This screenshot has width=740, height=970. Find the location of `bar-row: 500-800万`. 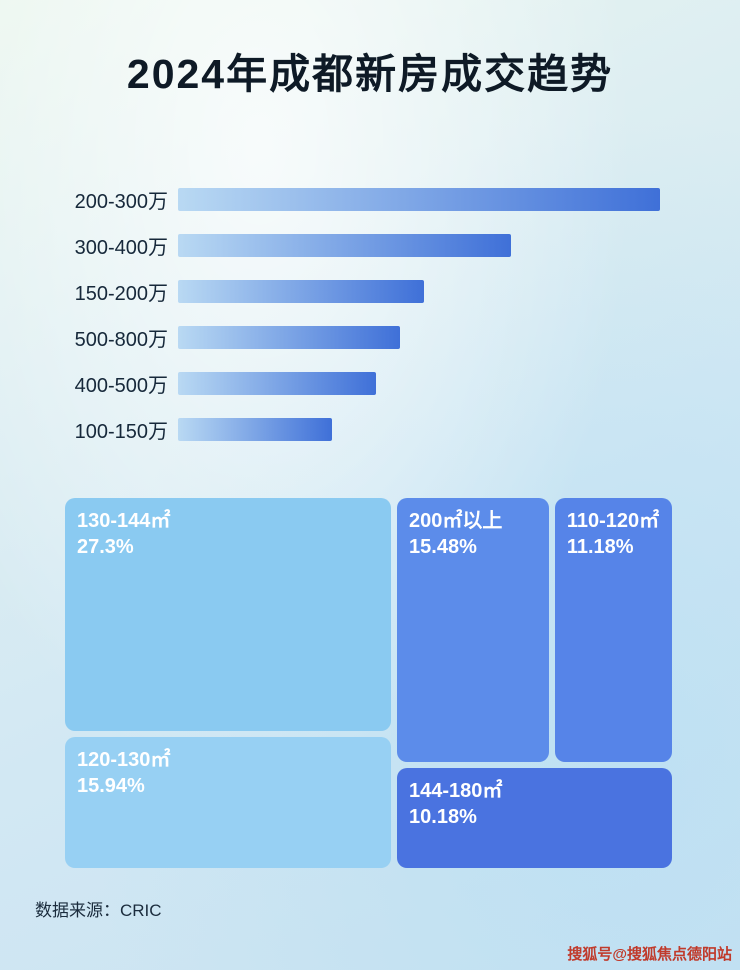

bar-row: 500-800万 is located at coordinates (355, 337).